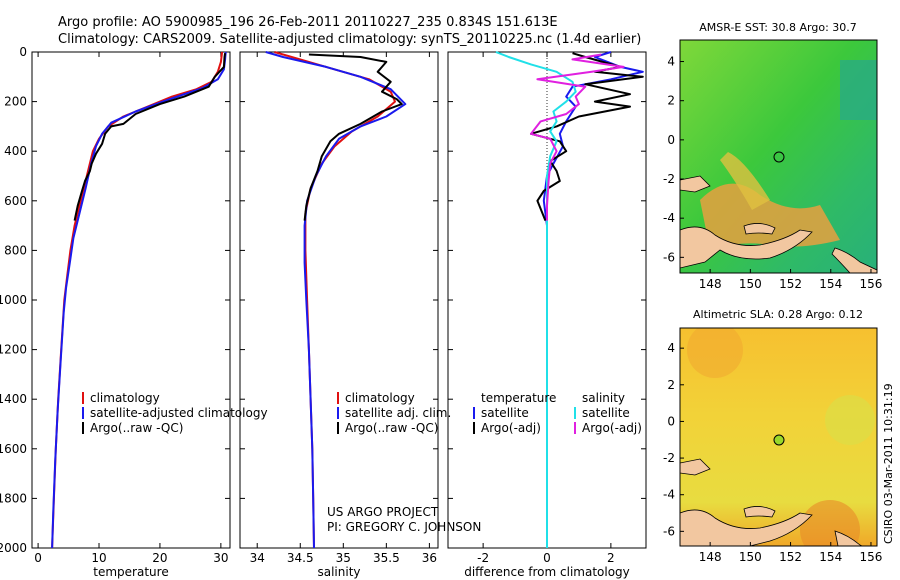 The height and width of the screenshot is (580, 900). Describe the element at coordinates (398, 413) in the screenshot. I see `legend-label-satellite: satellite adj. clim.` at that location.